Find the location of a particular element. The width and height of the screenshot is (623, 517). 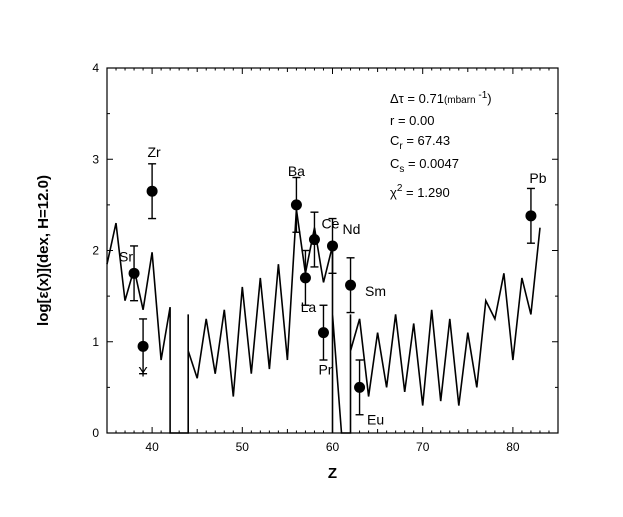

element-label-y: Y is located at coordinates (143, 371).